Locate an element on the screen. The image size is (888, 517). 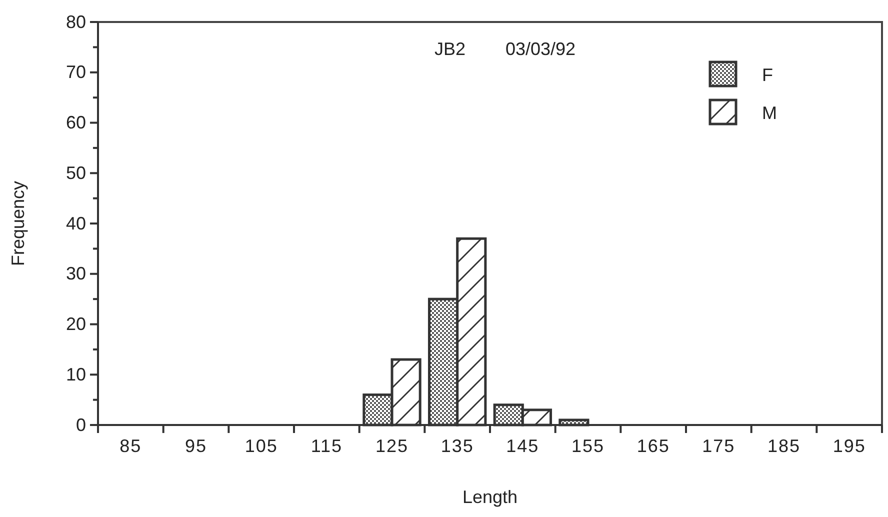
y-axis-title: Frequency is located at coordinates (18, 223).